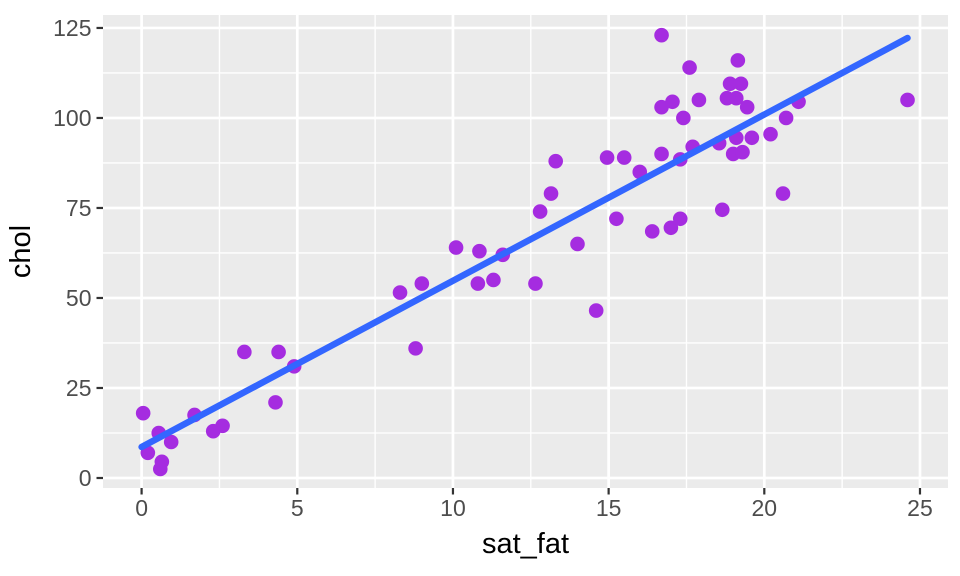 This screenshot has height=576, width=960. What do you see at coordinates (920, 508) in the screenshot?
I see `x-tick-label: 25` at bounding box center [920, 508].